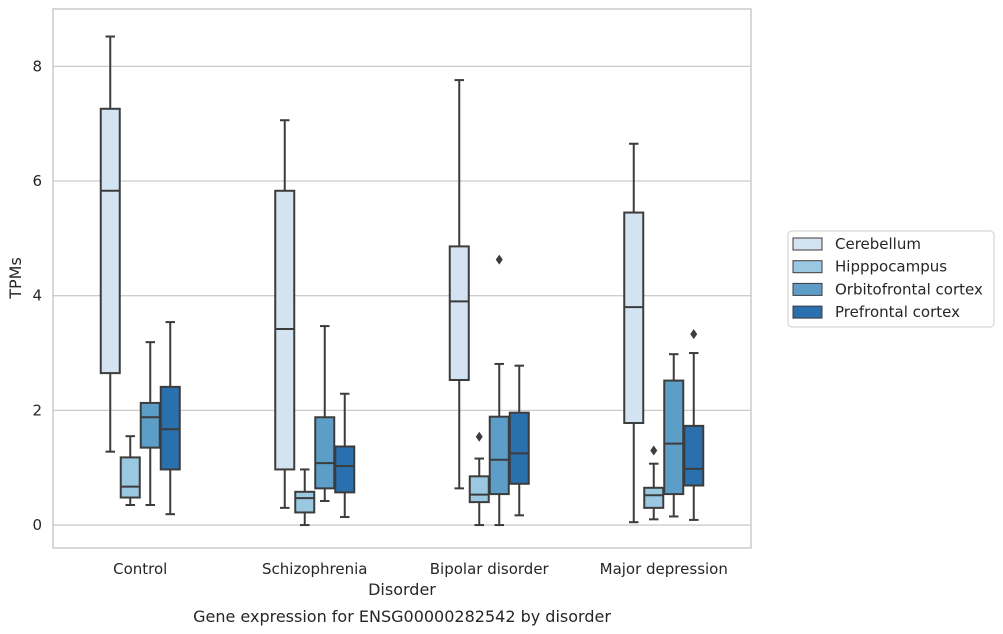  What do you see at coordinates (37, 525) in the screenshot?
I see `y-tick-label: 0` at bounding box center [37, 525].